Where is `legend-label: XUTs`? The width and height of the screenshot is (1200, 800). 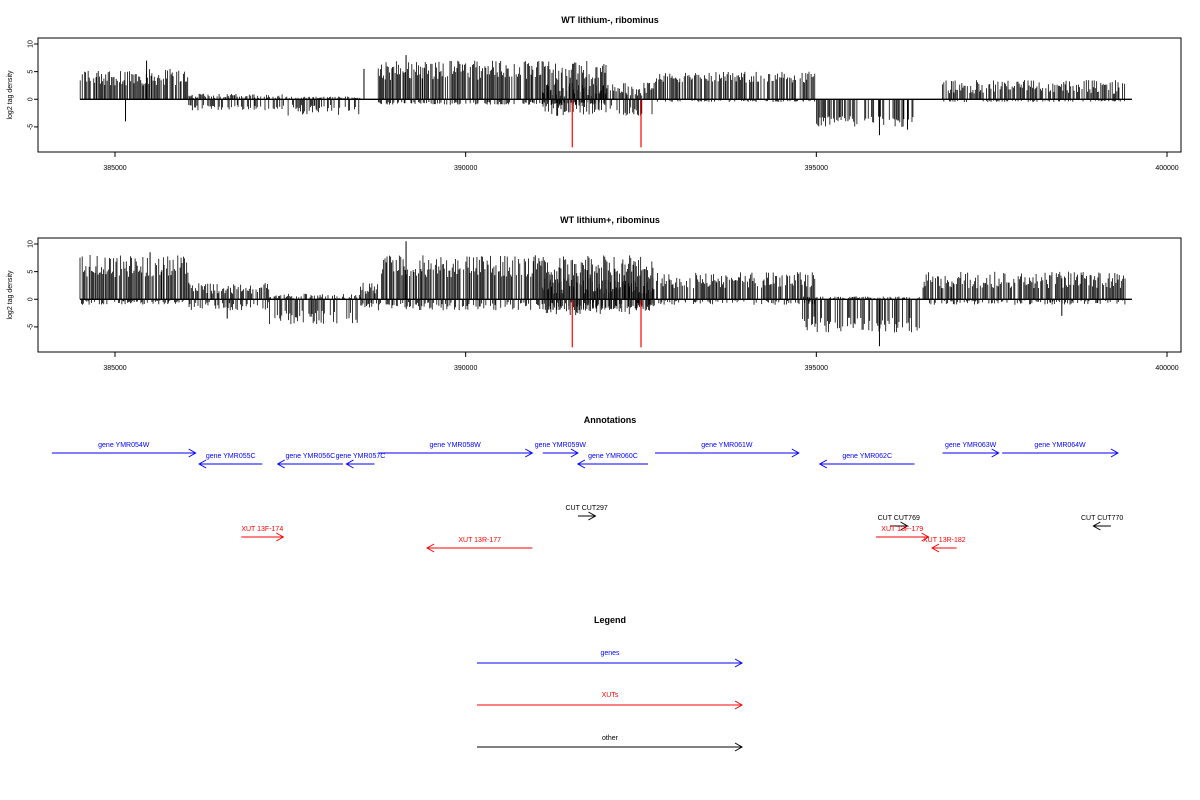
legend-label: XUTs is located at coordinates (610, 695).